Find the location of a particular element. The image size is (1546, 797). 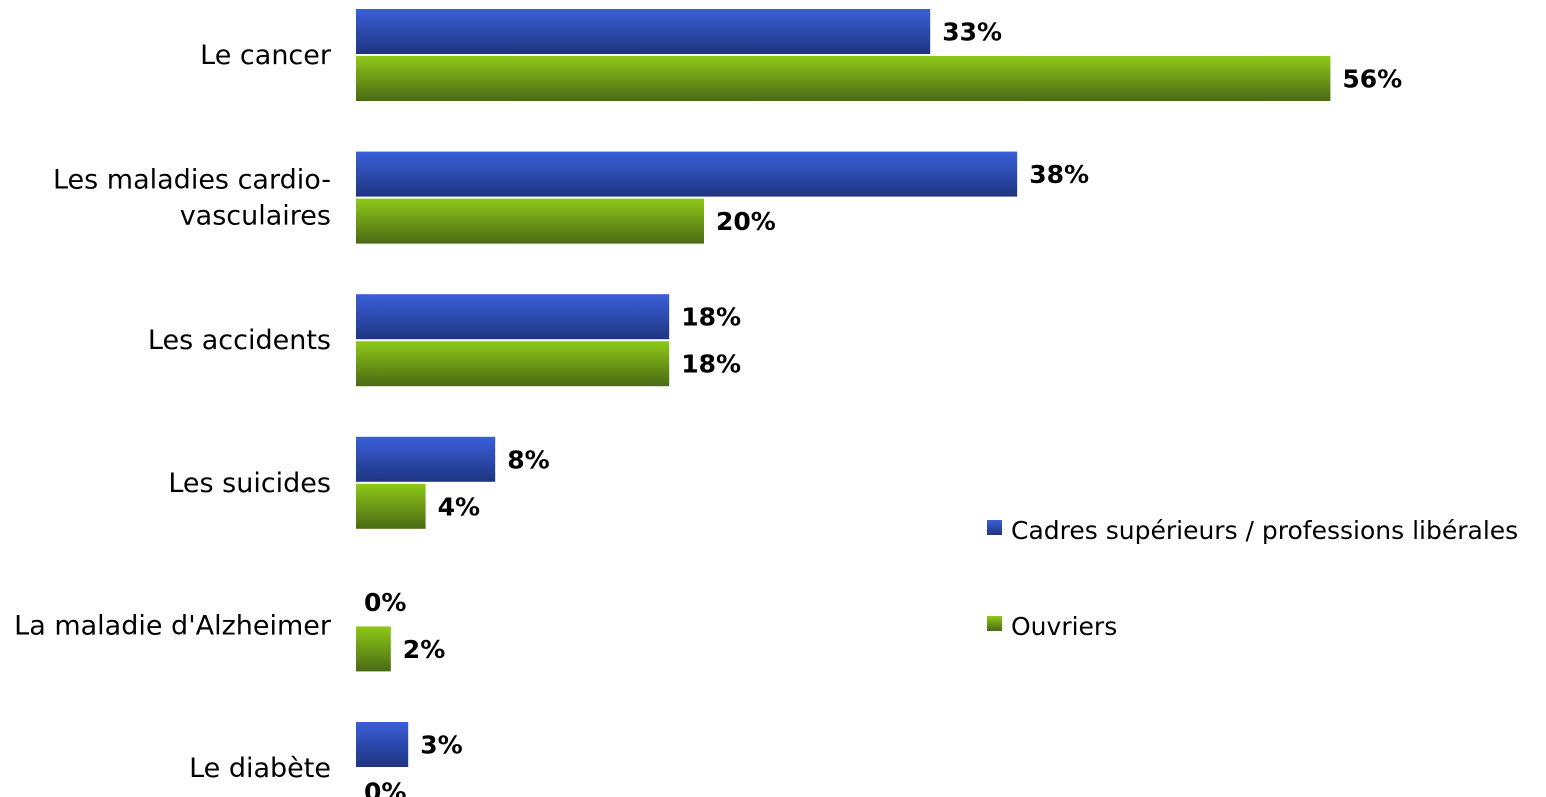

category-label: La maladie d'Alzheimer is located at coordinates (173, 625).